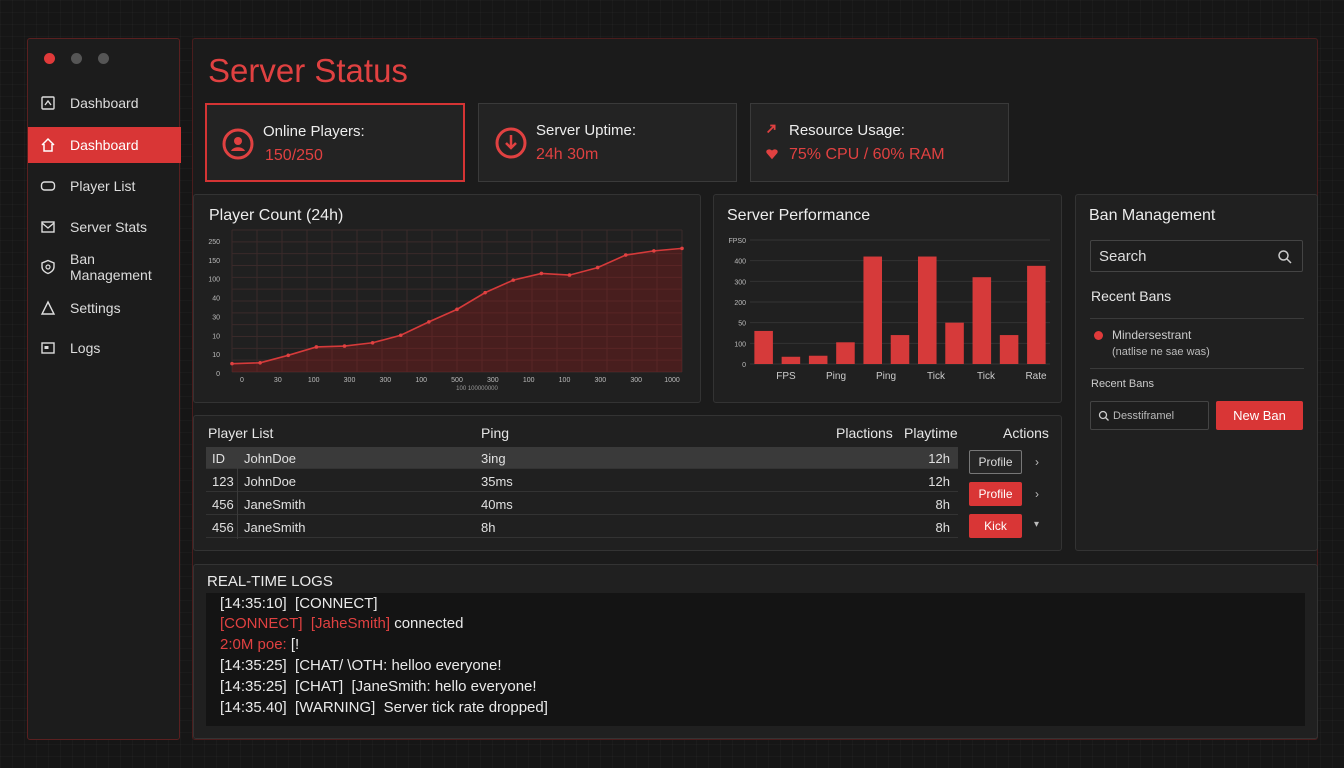  Describe the element at coordinates (742, 324) in the screenshot. I see `y-tick-label: 50` at that location.